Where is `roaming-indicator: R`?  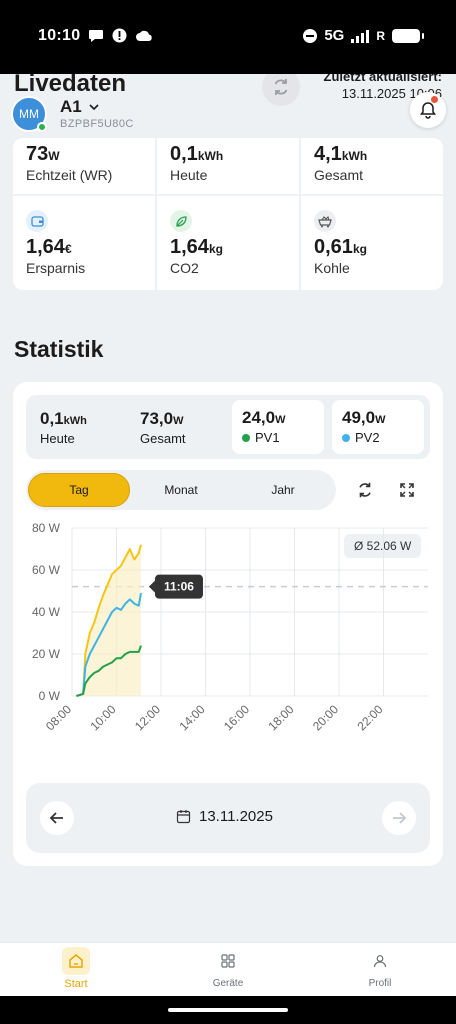 roaming-indicator: R is located at coordinates (380, 35).